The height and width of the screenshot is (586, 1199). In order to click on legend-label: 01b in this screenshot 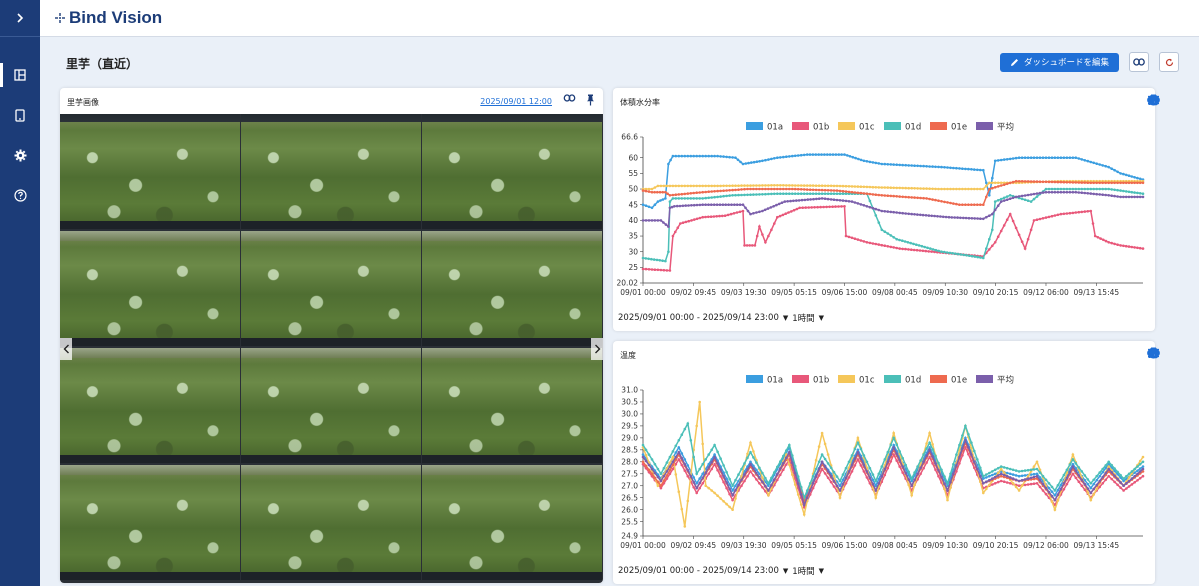, I will do `click(821, 128)`.